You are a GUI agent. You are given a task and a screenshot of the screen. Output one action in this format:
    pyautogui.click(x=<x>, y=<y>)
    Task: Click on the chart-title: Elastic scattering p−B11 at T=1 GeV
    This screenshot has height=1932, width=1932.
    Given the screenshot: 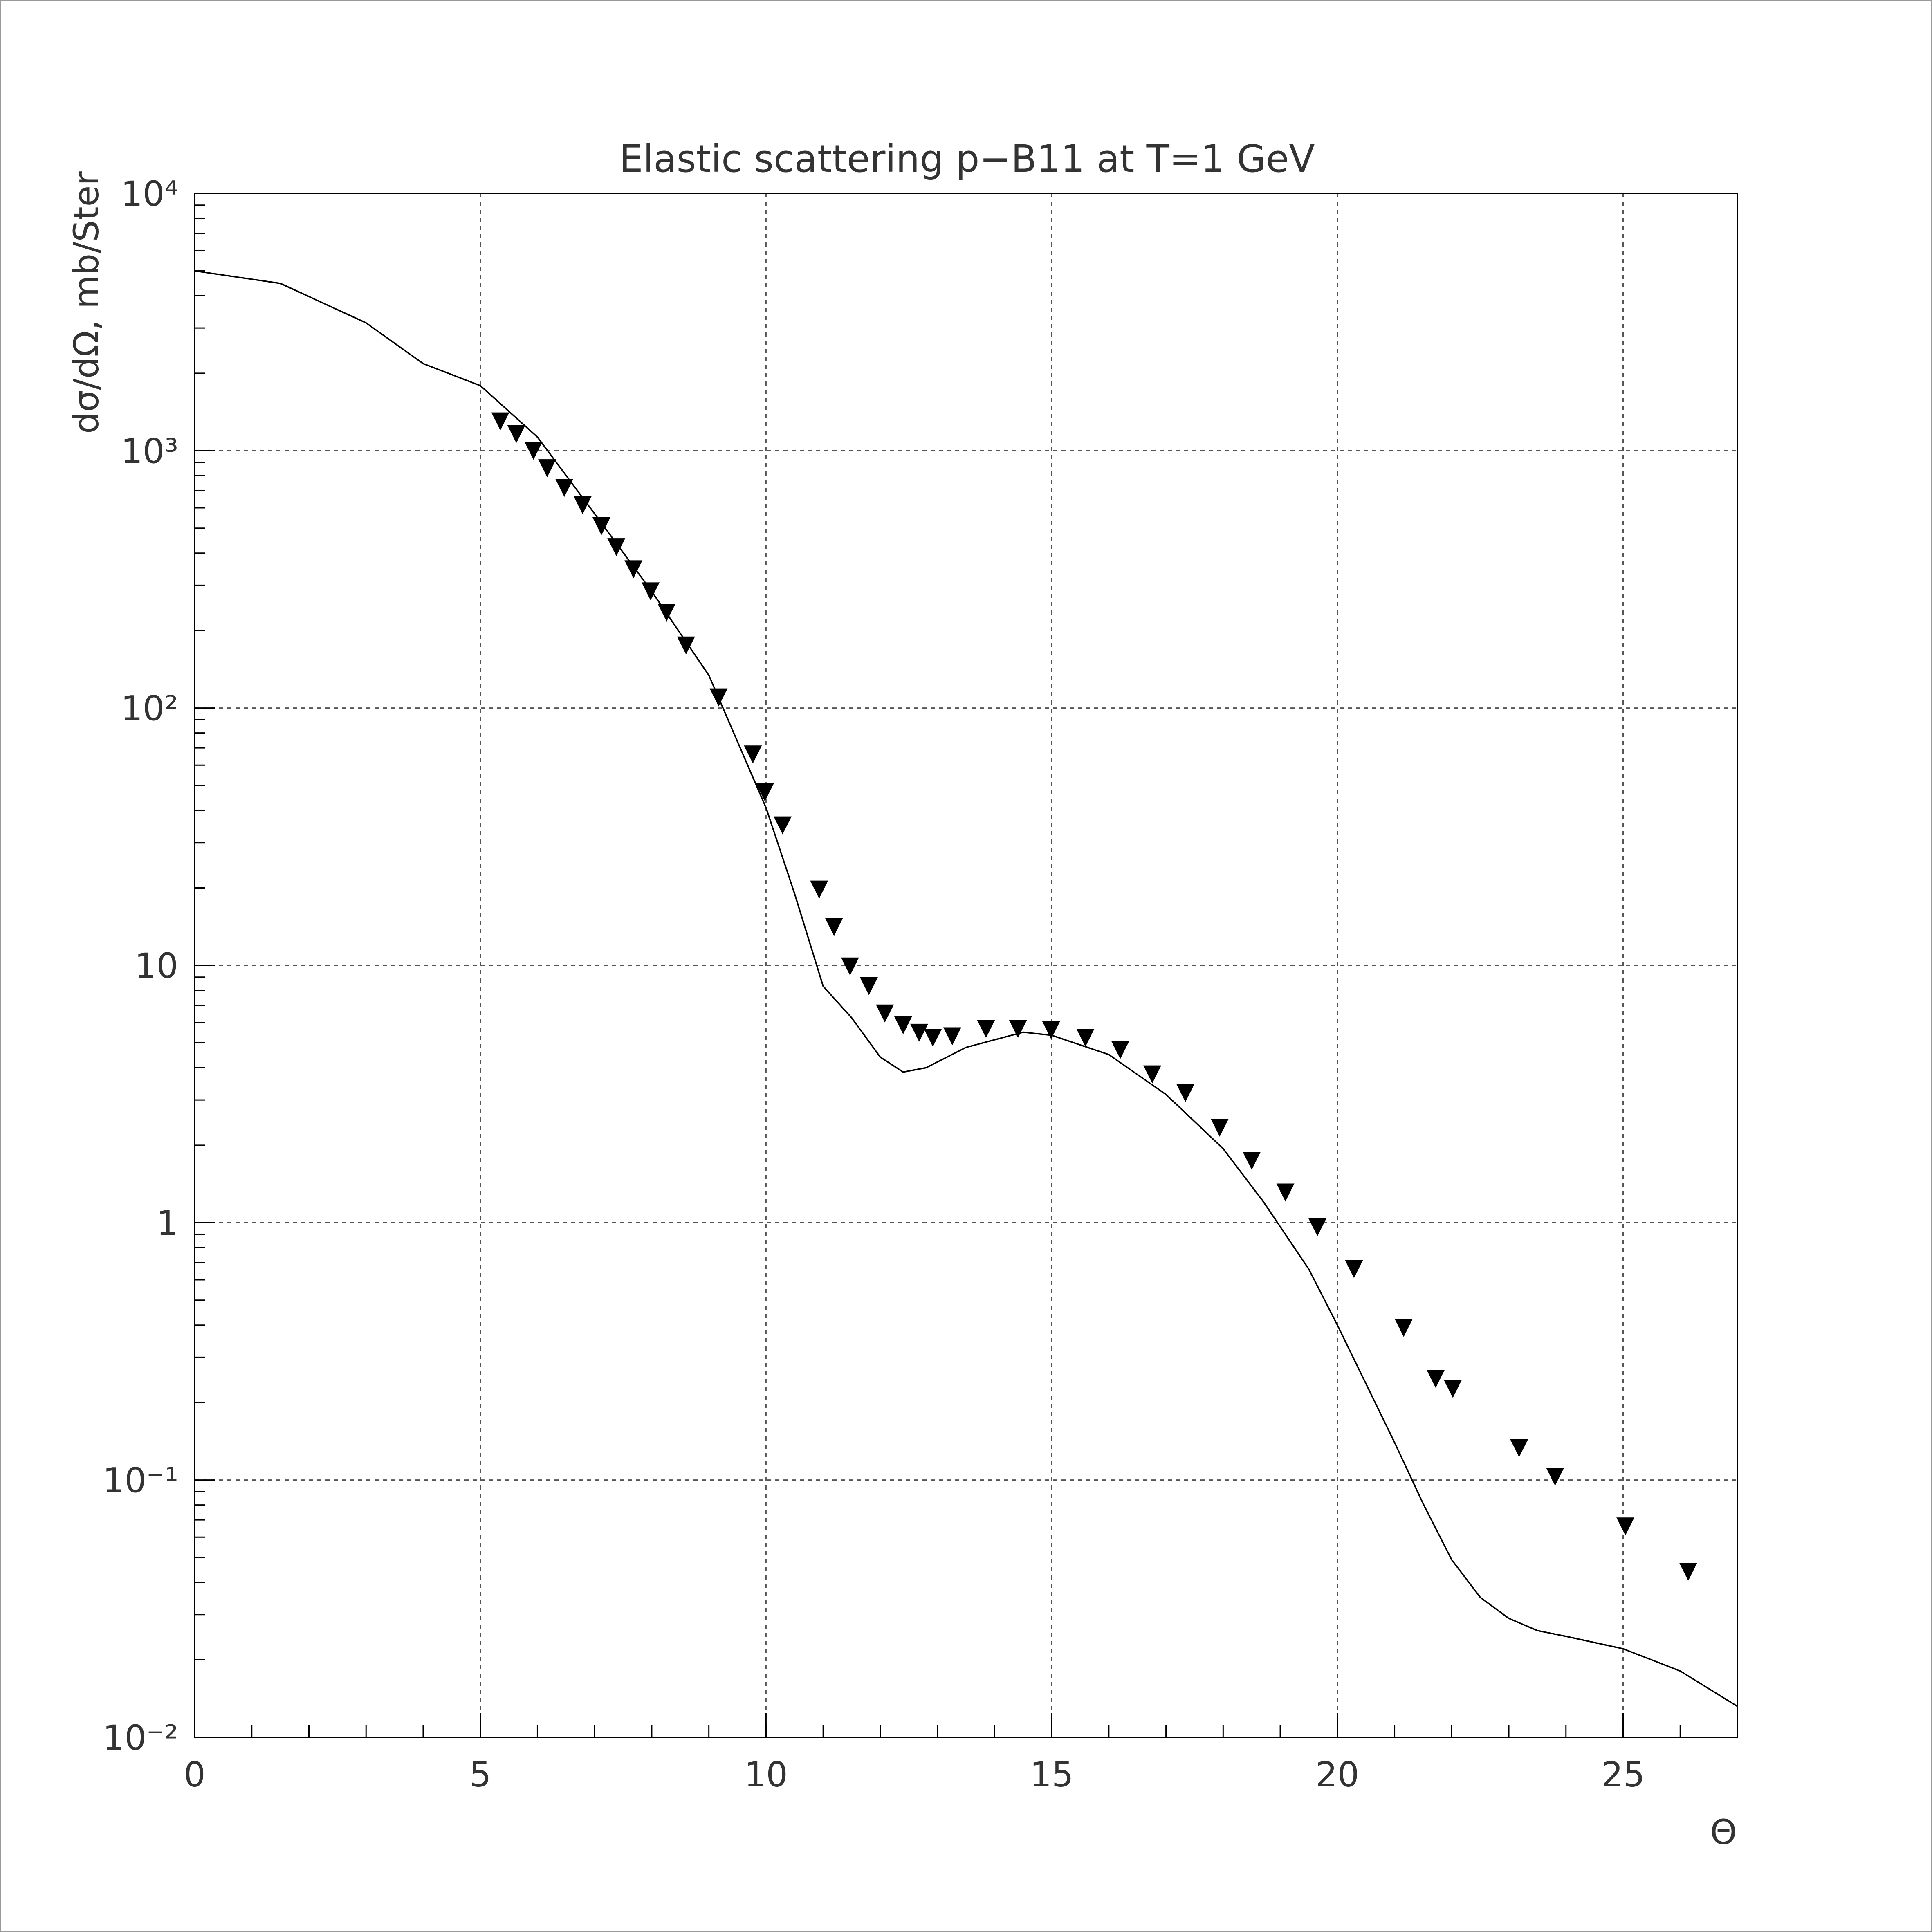 What is the action you would take?
    pyautogui.click(x=967, y=159)
    